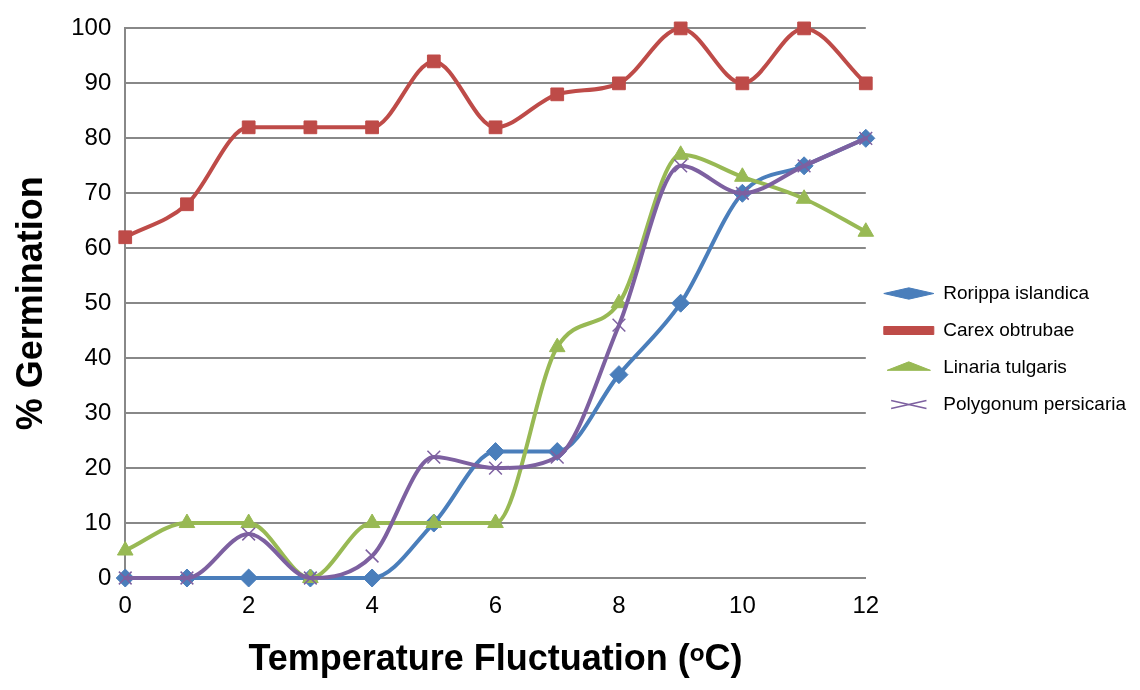 The image size is (1140, 690). What do you see at coordinates (29, 303) in the screenshot?
I see `y-axis-title: % Germination` at bounding box center [29, 303].